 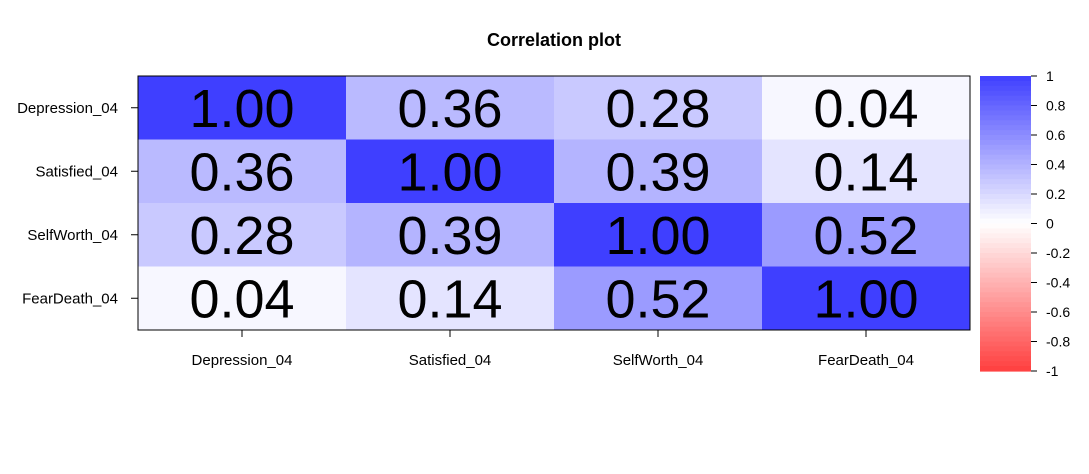 I want to click on colorbar-tick-label: 0.8, so click(x=1056, y=106).